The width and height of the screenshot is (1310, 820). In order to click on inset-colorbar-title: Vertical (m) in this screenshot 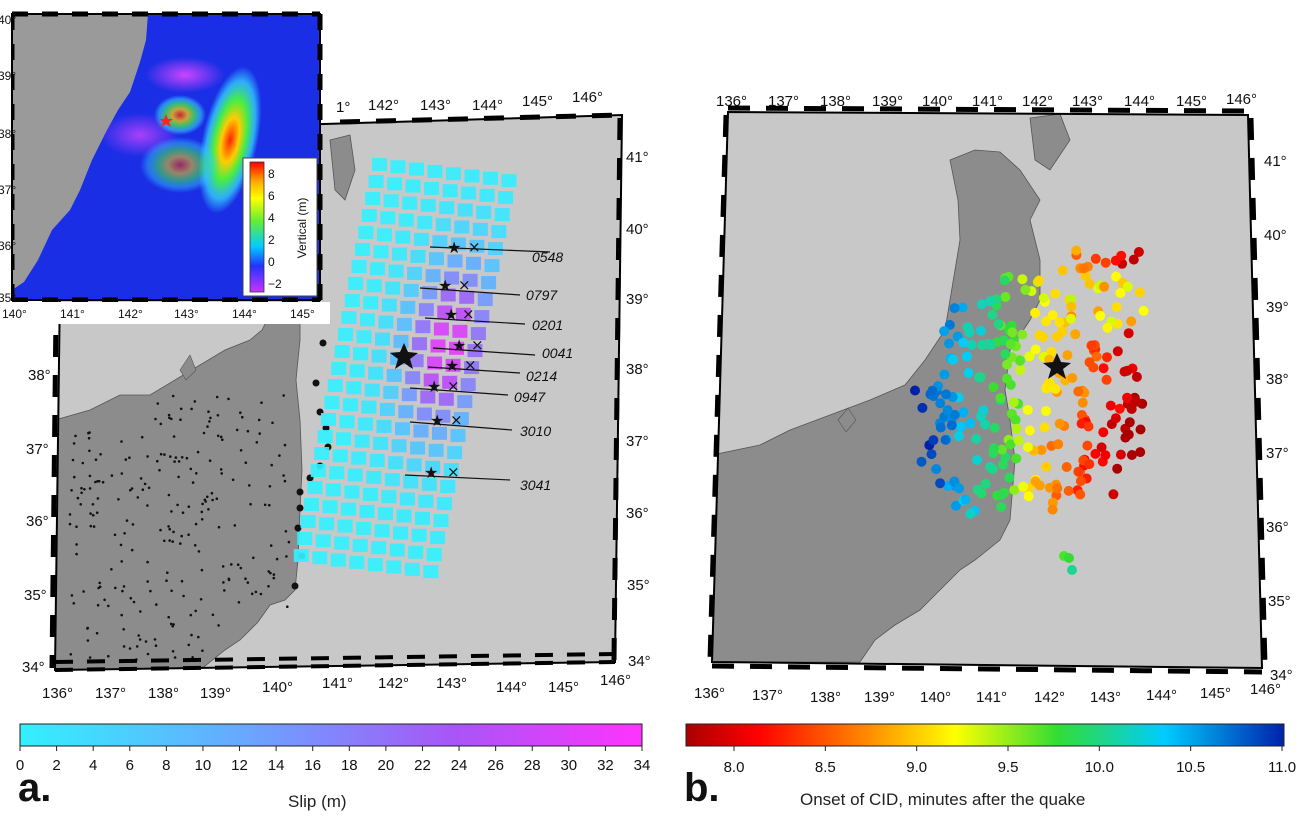, I will do `click(302, 228)`.